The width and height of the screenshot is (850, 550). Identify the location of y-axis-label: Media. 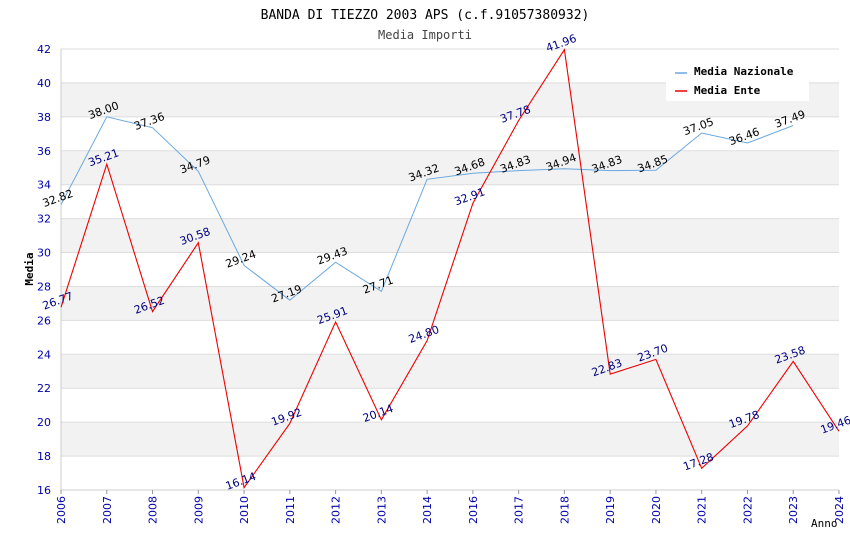
(29, 268).